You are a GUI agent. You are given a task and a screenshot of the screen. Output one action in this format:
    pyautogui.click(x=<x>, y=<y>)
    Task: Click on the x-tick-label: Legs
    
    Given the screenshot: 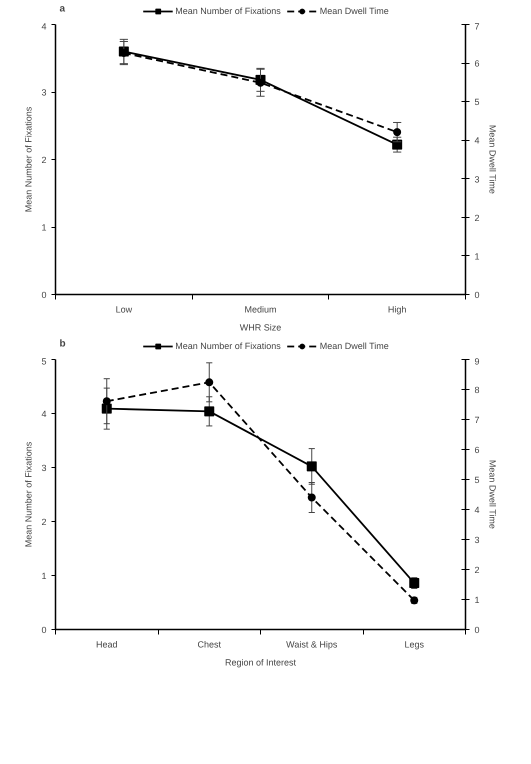 What is the action you would take?
    pyautogui.click(x=414, y=645)
    